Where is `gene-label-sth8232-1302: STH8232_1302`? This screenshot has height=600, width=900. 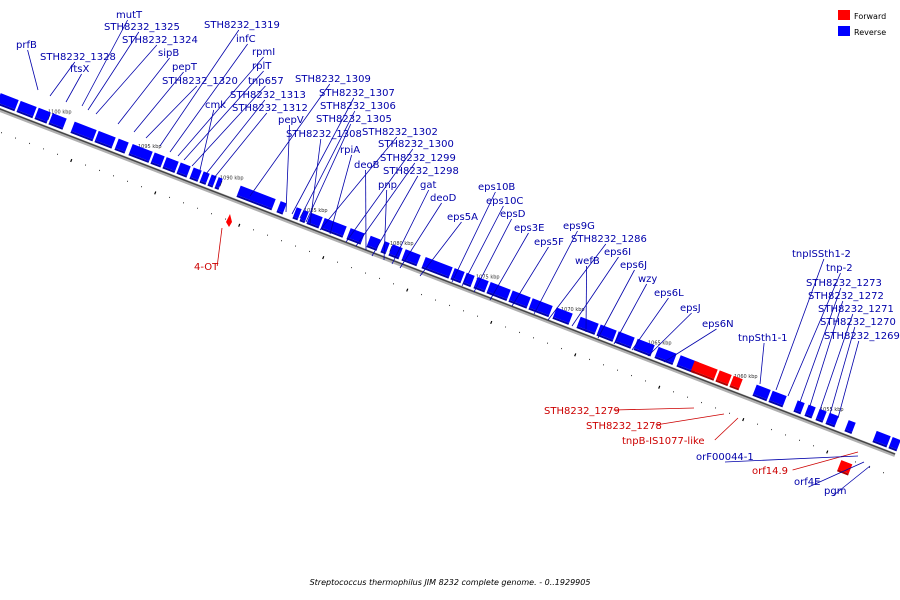
gene-label-sth8232-1302: STH8232_1302 is located at coordinates (400, 132).